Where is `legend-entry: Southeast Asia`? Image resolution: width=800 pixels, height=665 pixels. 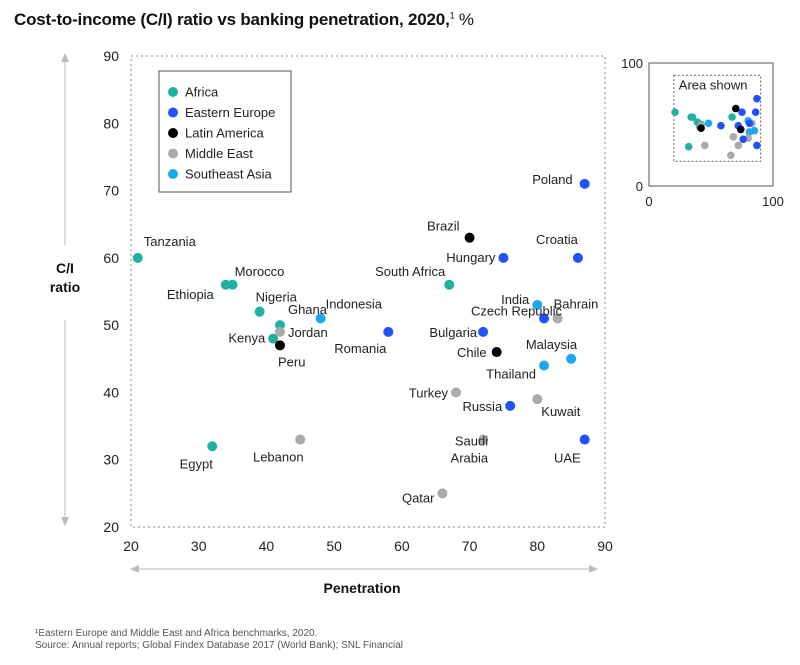
legend-entry: Southeast Asia is located at coordinates (228, 174).